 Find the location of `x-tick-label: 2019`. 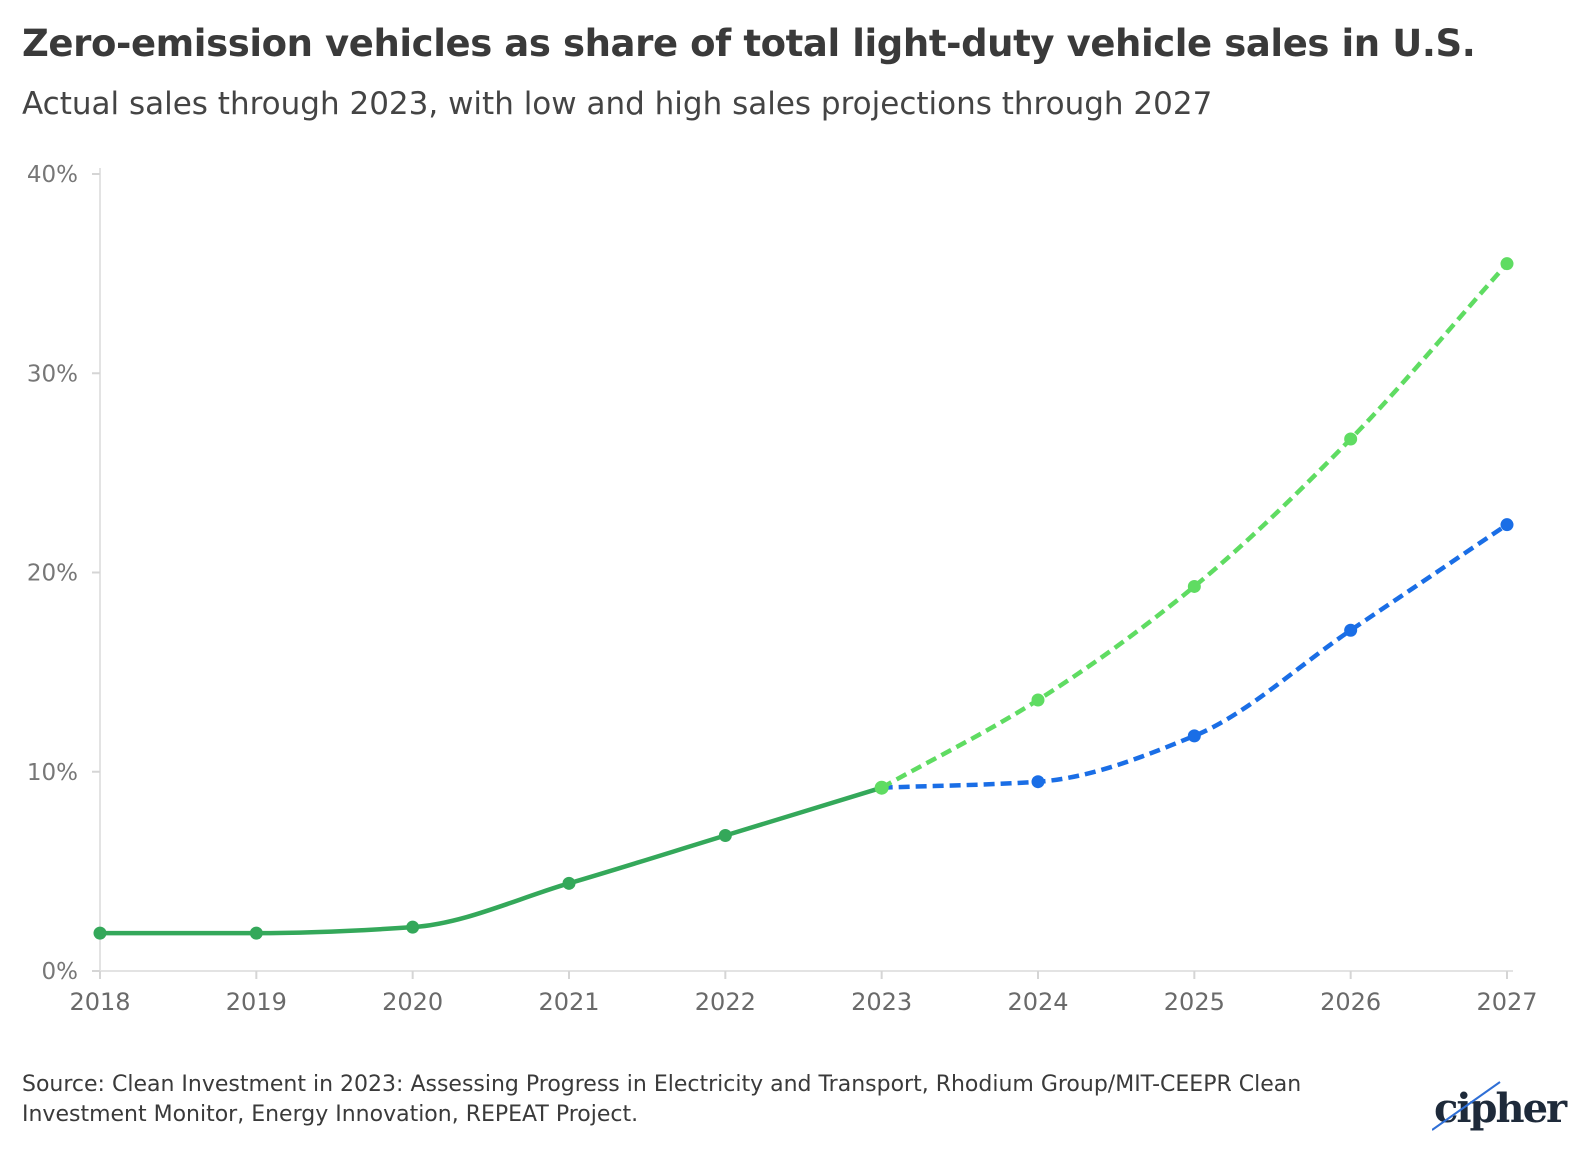

x-tick-label: 2019 is located at coordinates (256, 1002).